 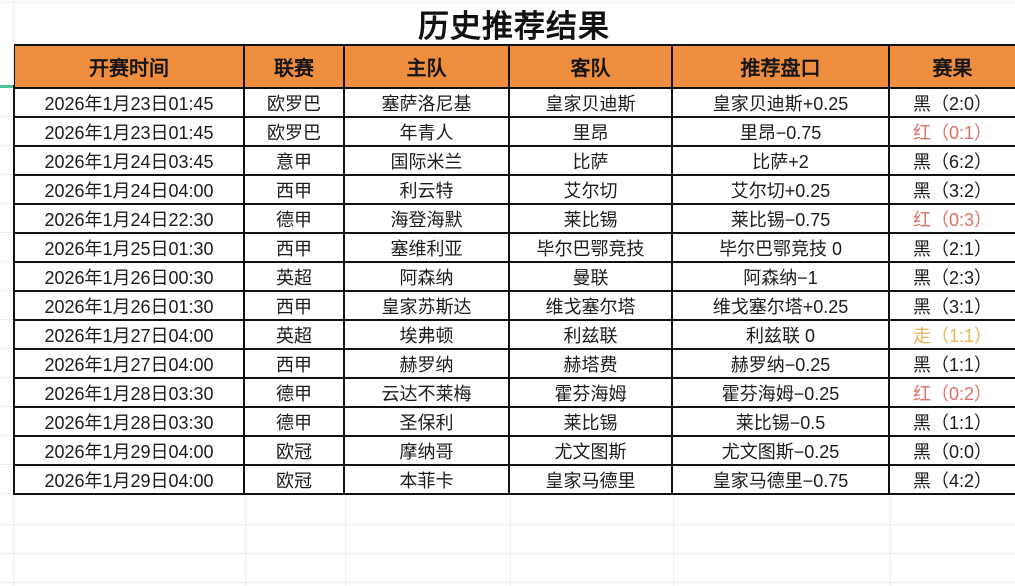 What do you see at coordinates (952, 219) in the screenshot?
I see `cell-result: 红（0:3）` at bounding box center [952, 219].